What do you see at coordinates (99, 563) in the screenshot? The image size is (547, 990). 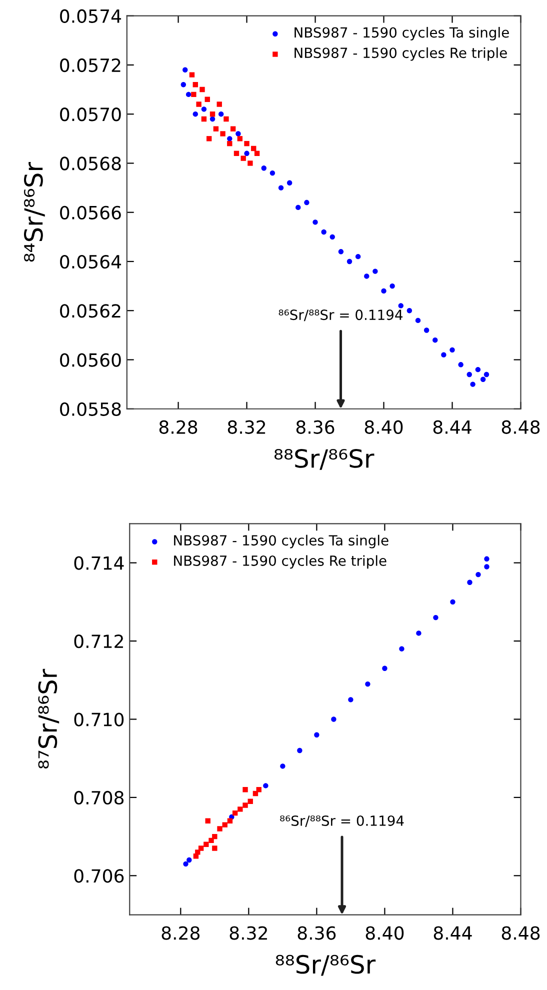 I see `y-tick-label: 0.714` at bounding box center [99, 563].